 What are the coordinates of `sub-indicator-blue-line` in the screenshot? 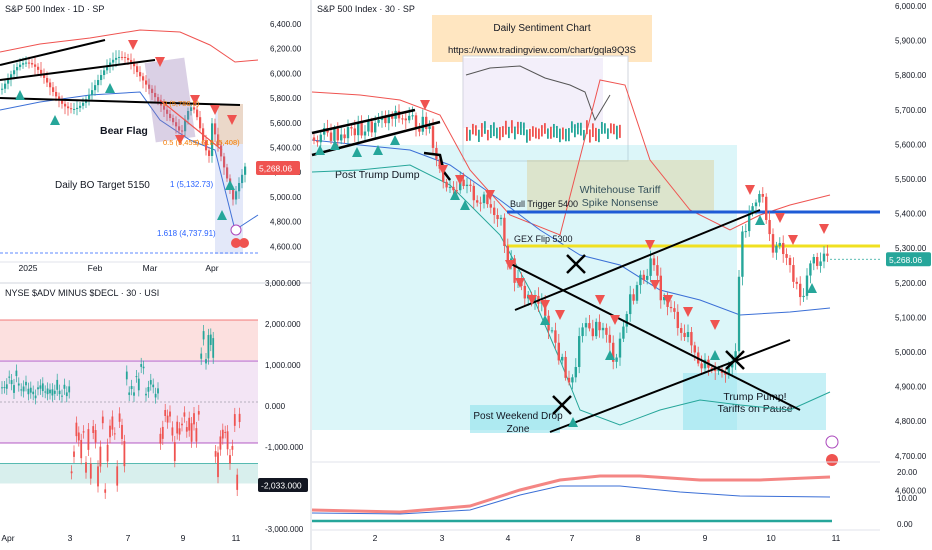 It's located at (571, 500).